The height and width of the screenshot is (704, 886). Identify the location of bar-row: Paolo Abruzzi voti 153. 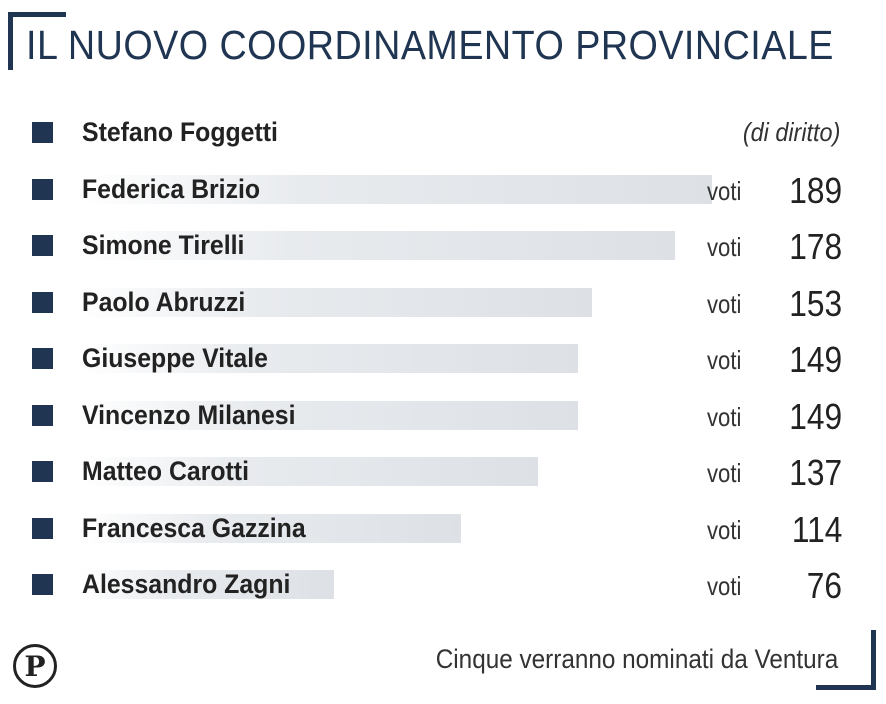
(443, 303).